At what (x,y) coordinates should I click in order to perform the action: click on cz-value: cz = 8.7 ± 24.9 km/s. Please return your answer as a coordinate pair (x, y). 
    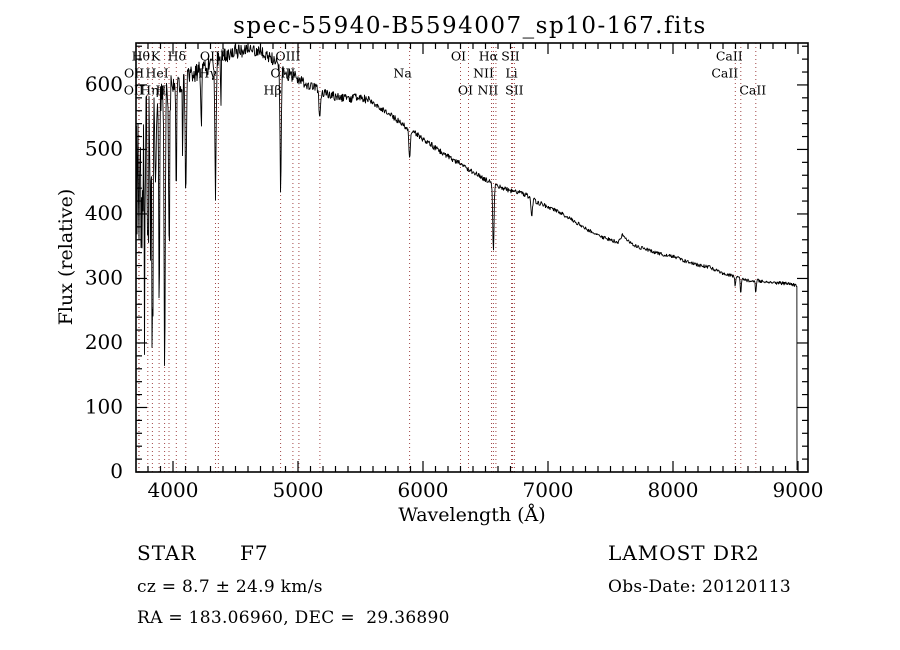
    Looking at the image, I should click on (230, 587).